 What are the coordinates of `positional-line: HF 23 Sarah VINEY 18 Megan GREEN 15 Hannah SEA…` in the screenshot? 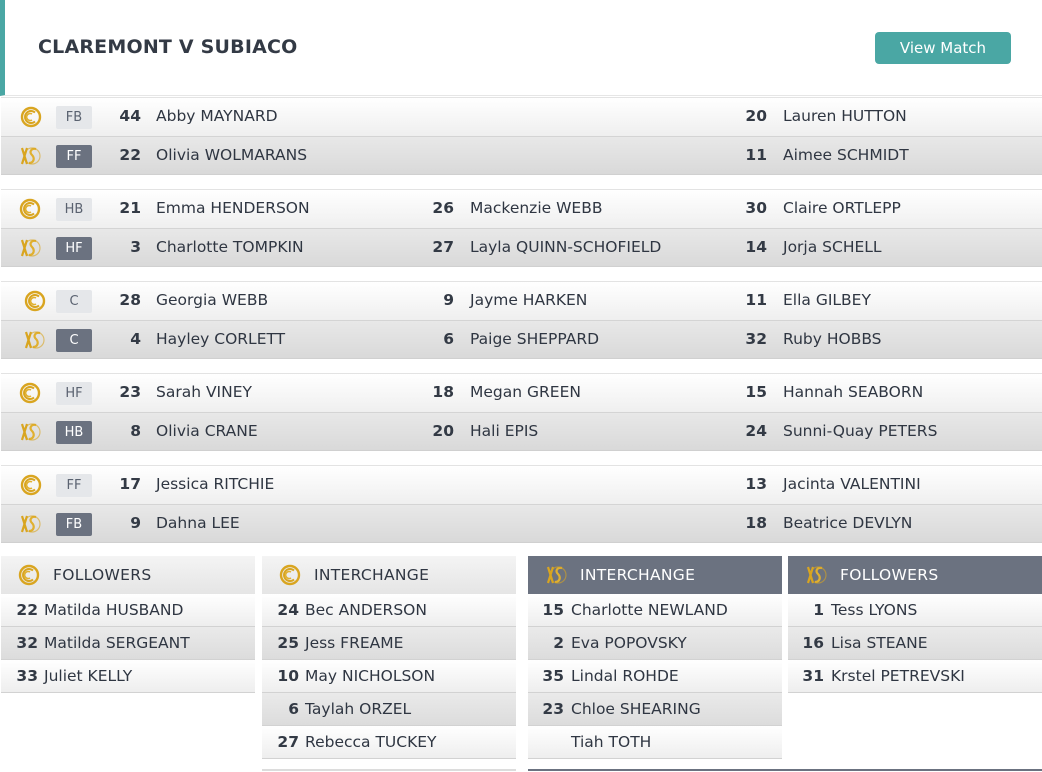 It's located at (521, 412).